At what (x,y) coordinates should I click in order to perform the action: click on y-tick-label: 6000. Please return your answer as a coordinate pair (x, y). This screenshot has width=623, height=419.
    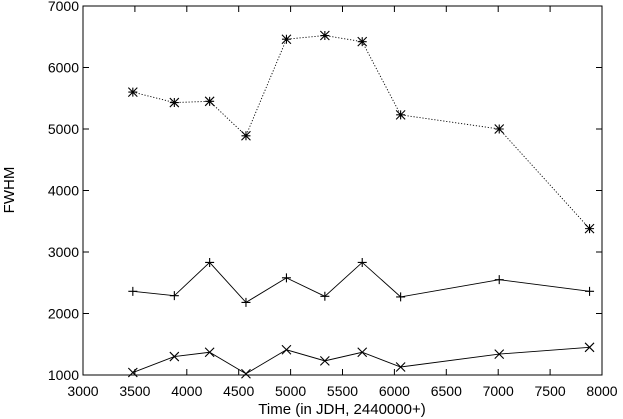
    Looking at the image, I should click on (63, 68).